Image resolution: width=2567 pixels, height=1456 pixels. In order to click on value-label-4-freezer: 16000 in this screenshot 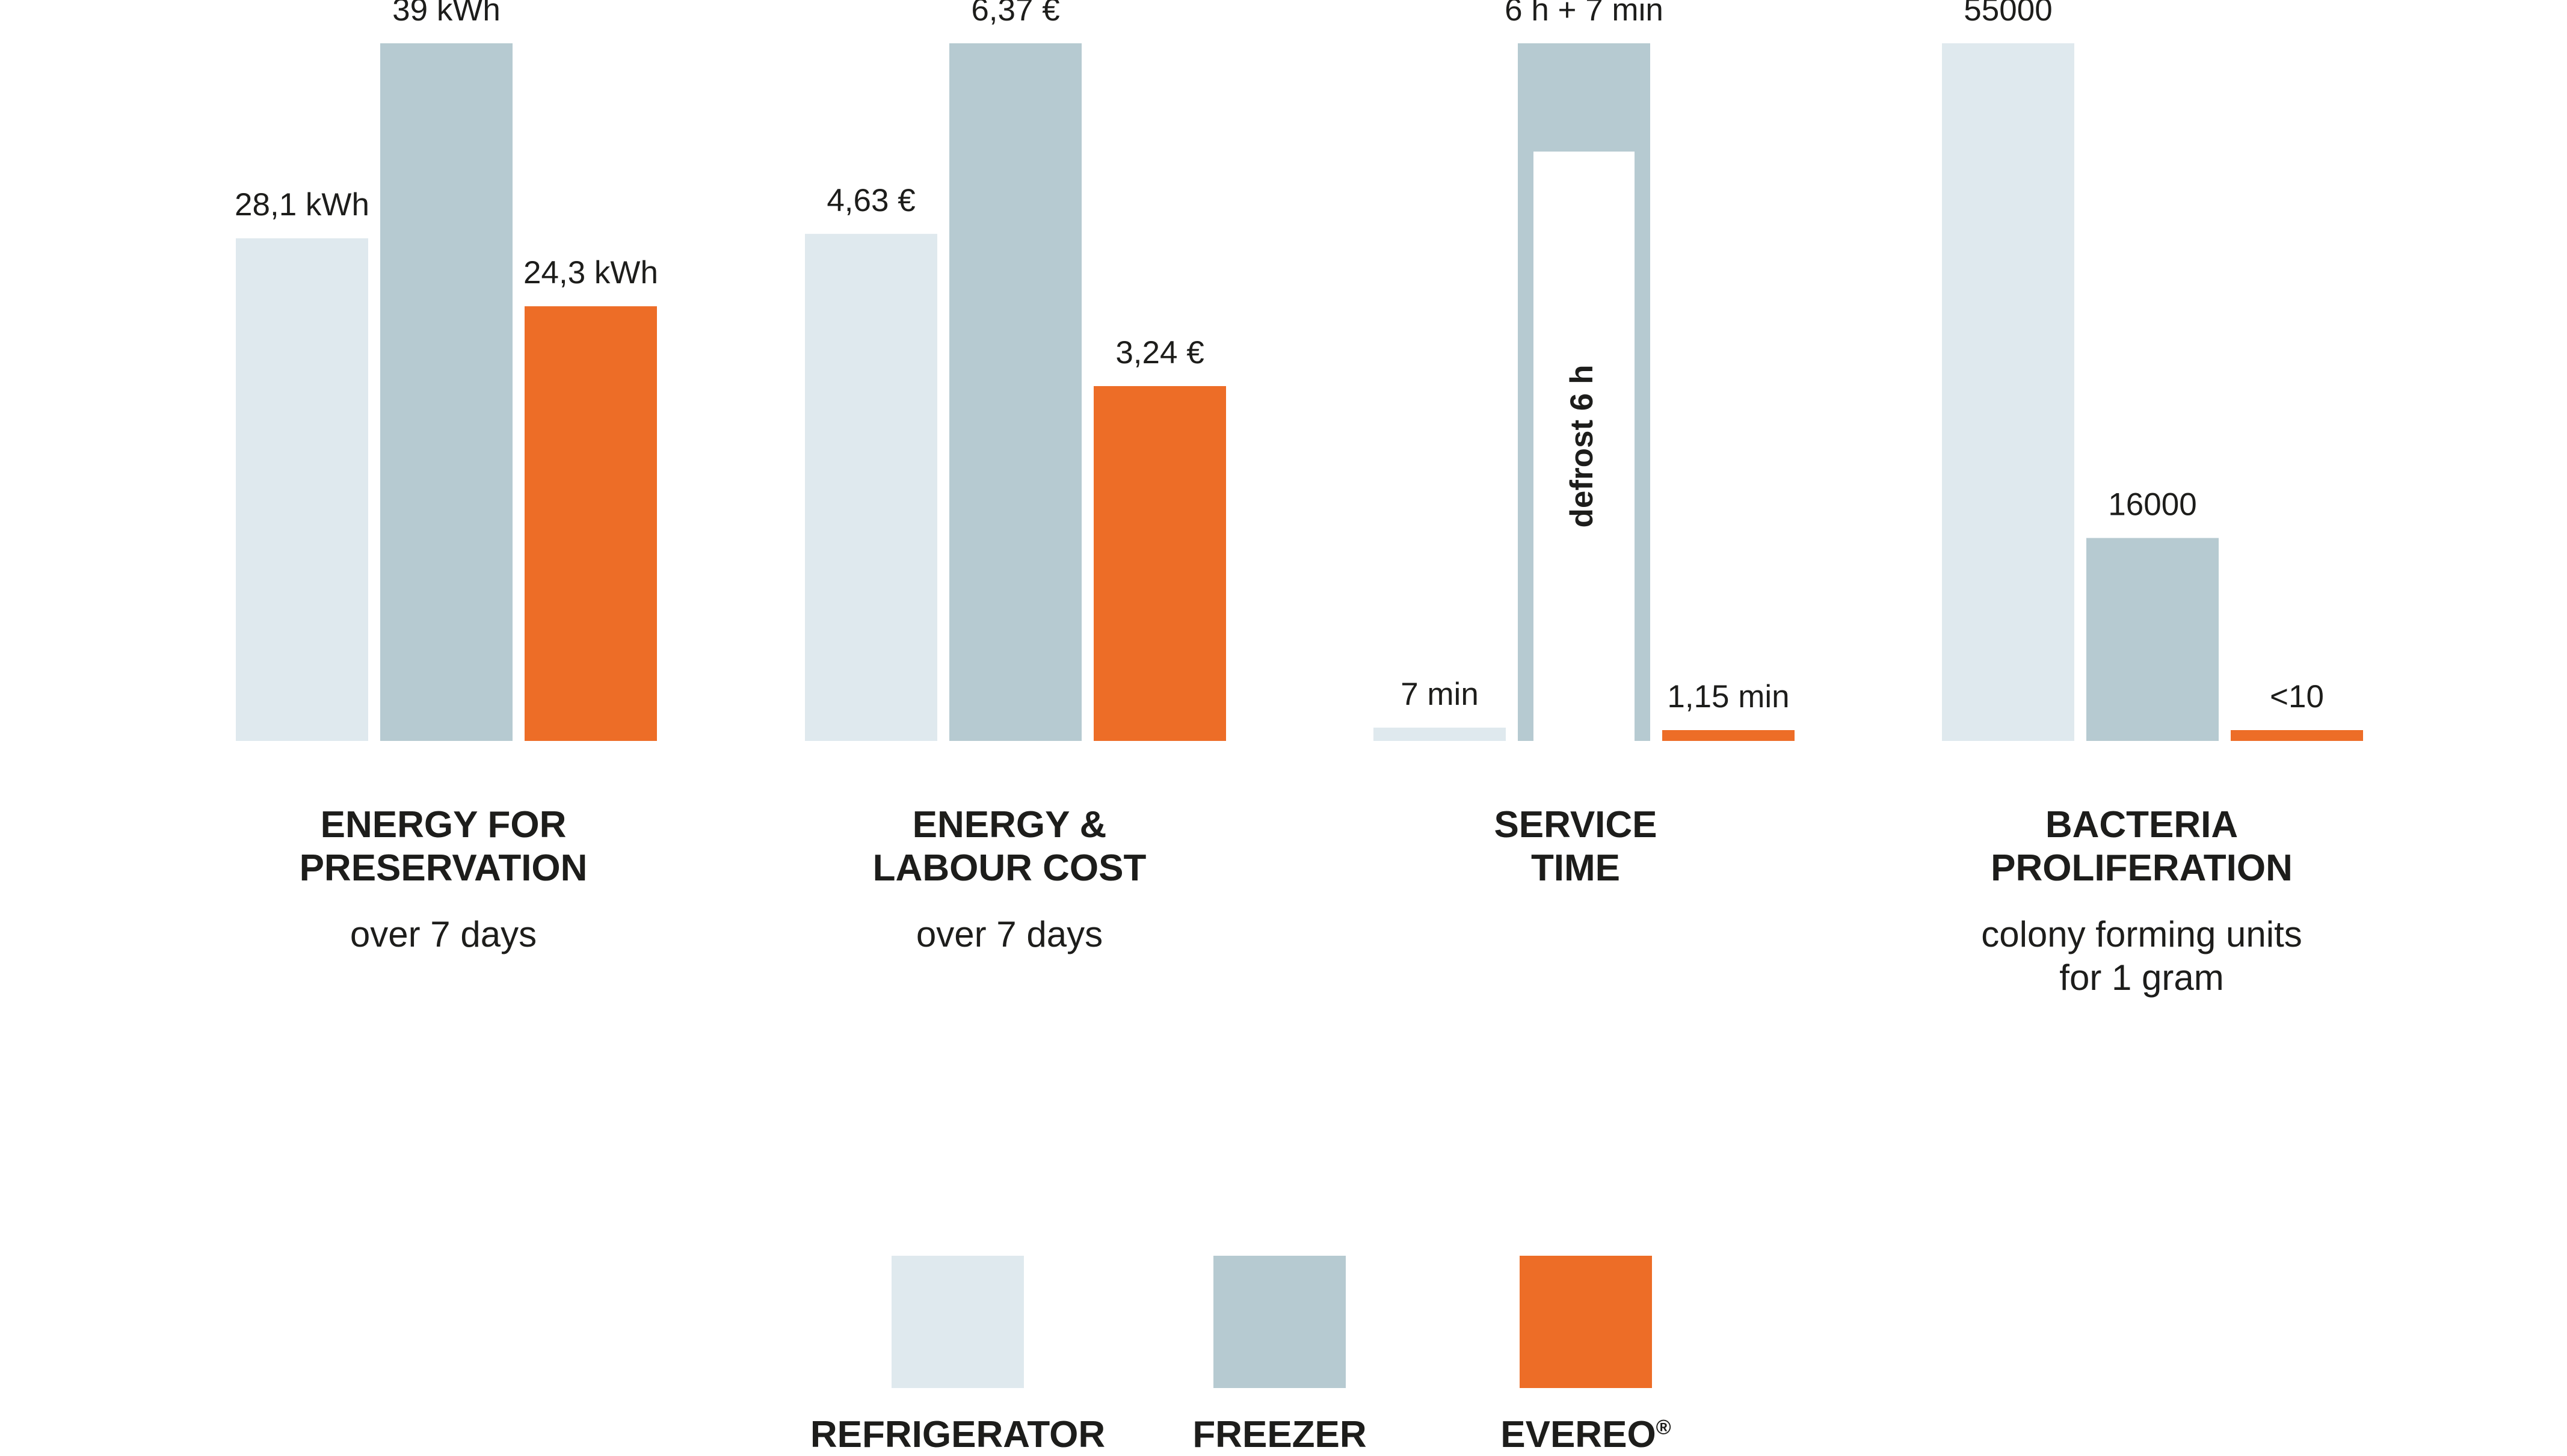, I will do `click(2152, 505)`.